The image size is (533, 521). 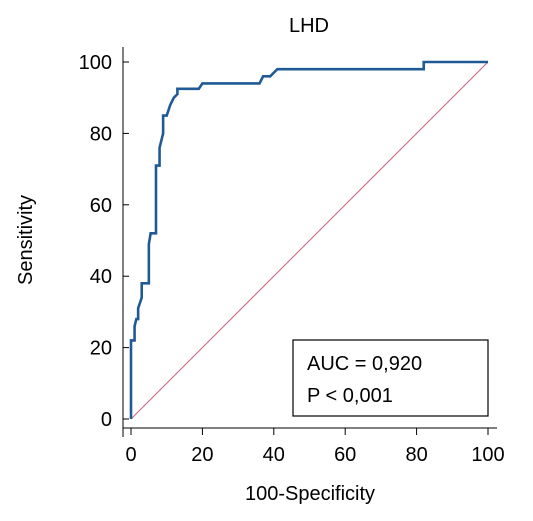 What do you see at coordinates (350, 396) in the screenshot?
I see `p-value-text: P < 0,001` at bounding box center [350, 396].